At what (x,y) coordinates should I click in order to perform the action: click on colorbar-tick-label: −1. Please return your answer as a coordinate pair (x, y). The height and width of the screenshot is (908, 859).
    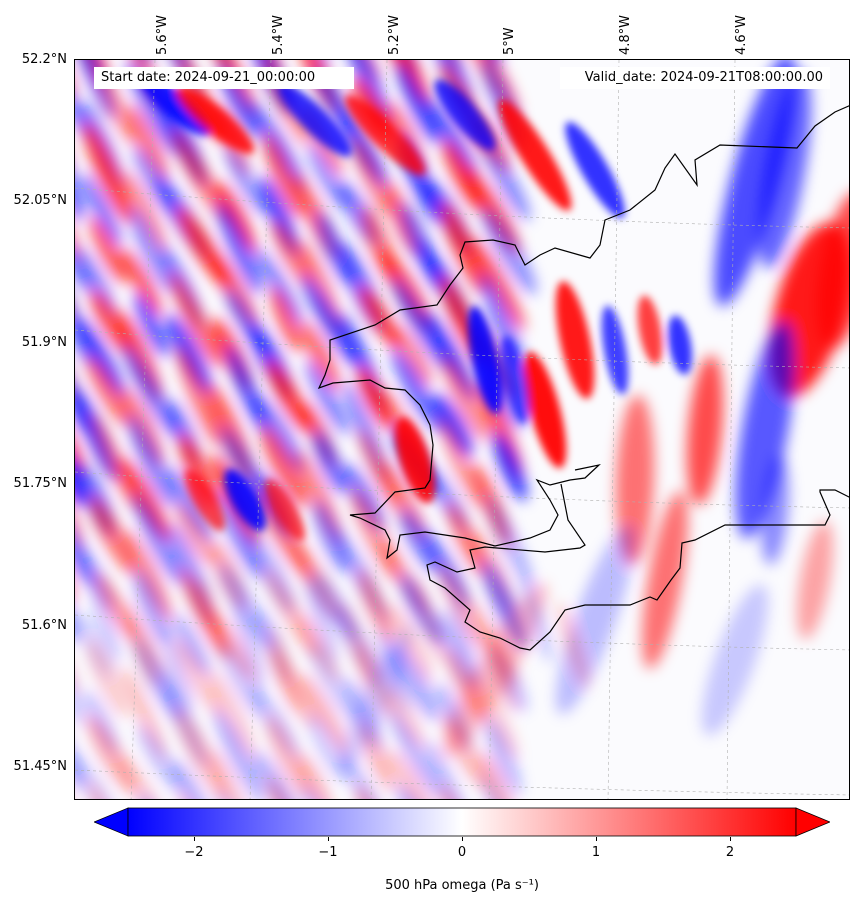
    Looking at the image, I should click on (328, 852).